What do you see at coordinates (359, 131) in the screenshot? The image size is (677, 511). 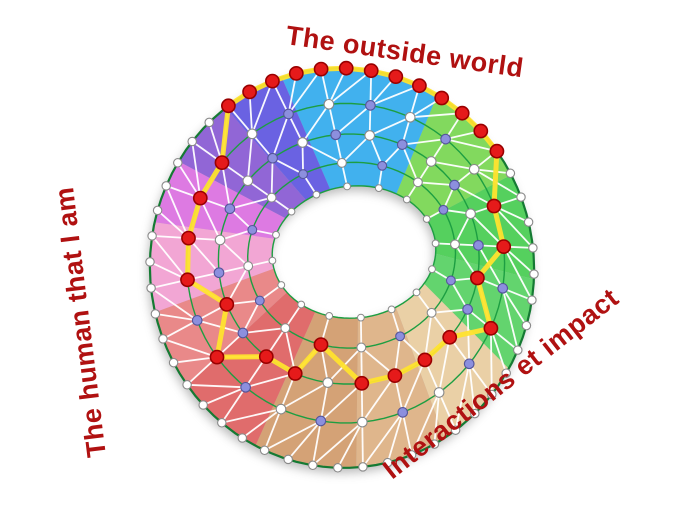 I see `sector-sky-blue` at bounding box center [359, 131].